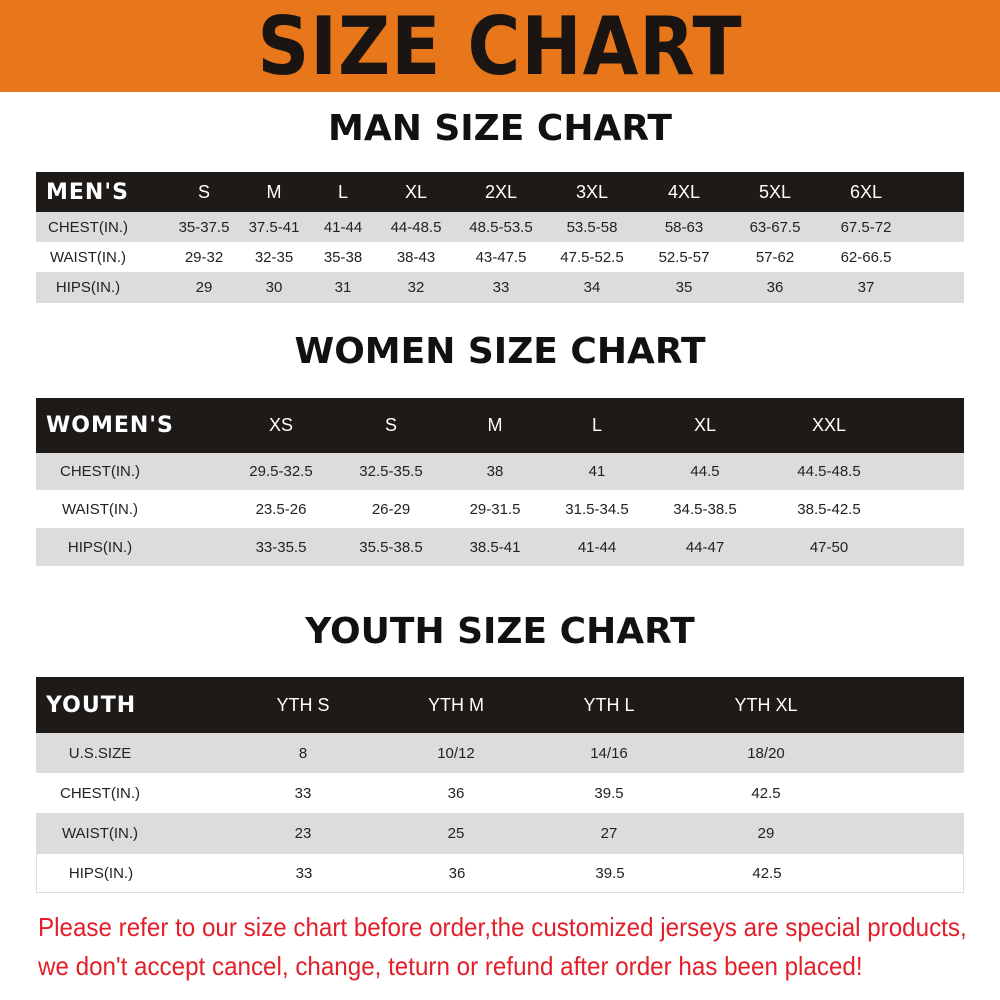  Describe the element at coordinates (705, 509) in the screenshot. I see `table-cell: 34.5-38.5` at that location.